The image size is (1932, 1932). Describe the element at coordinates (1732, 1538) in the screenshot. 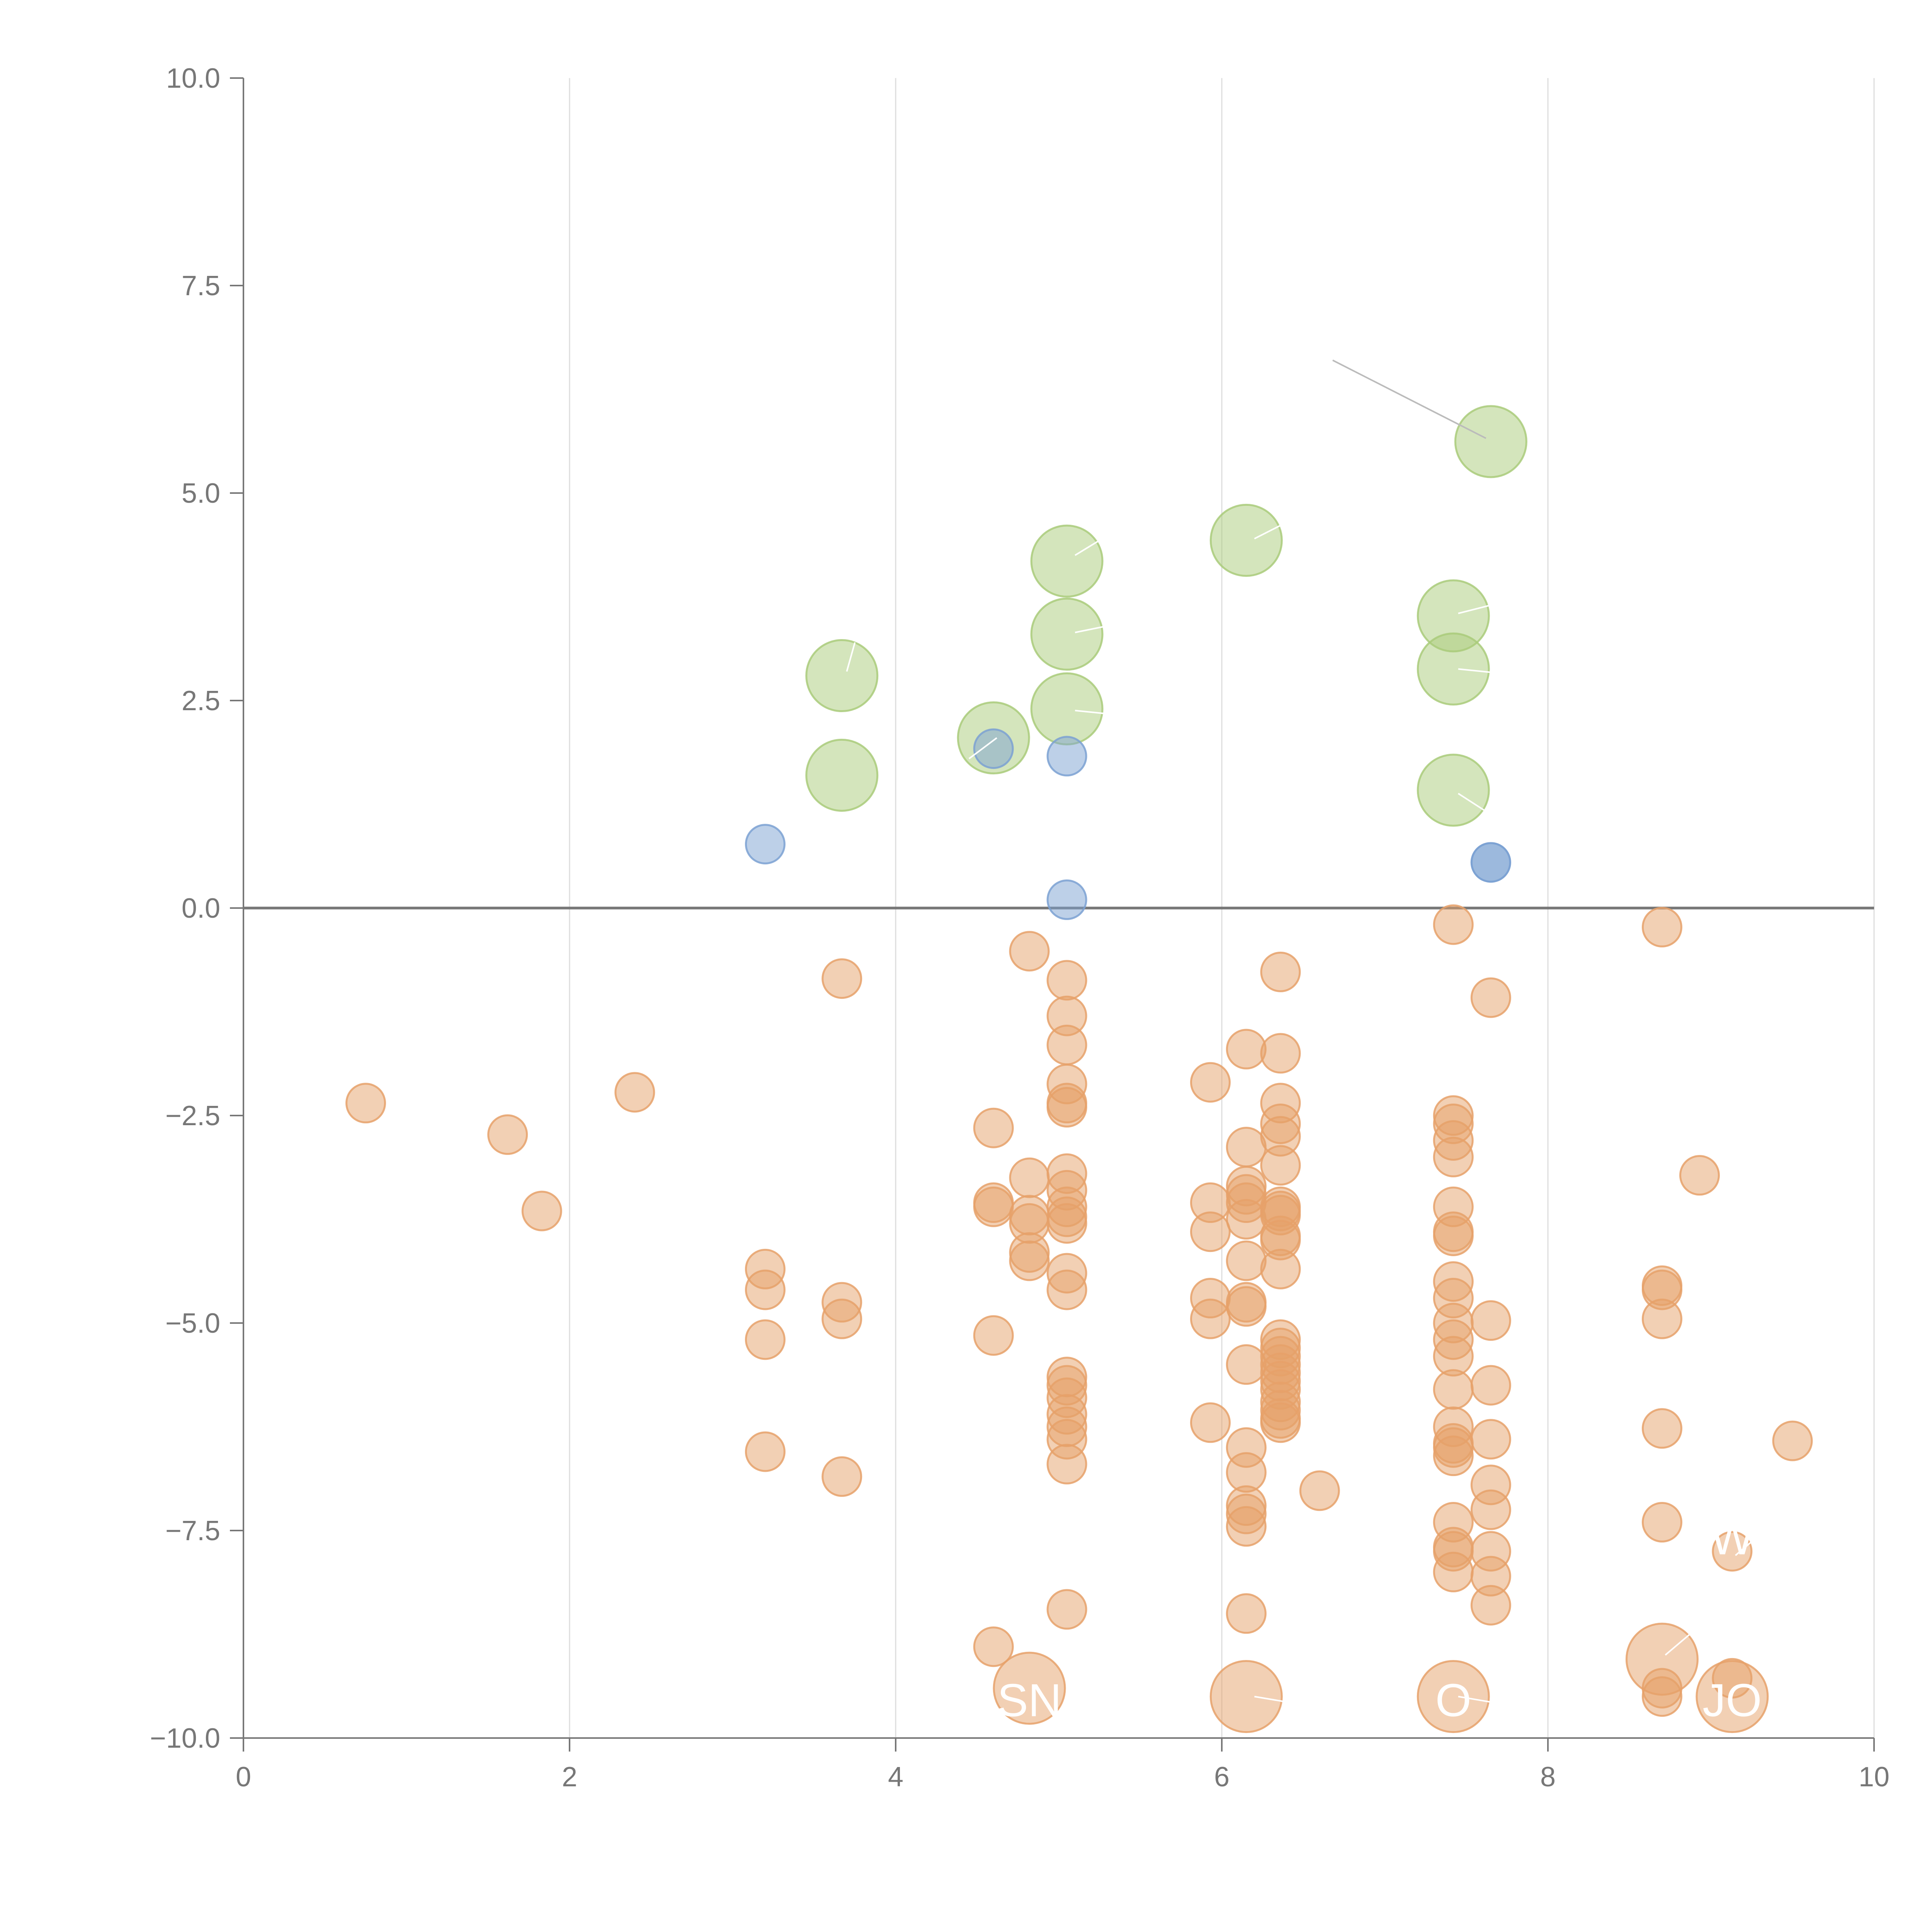

I see `point-label: W` at that location.